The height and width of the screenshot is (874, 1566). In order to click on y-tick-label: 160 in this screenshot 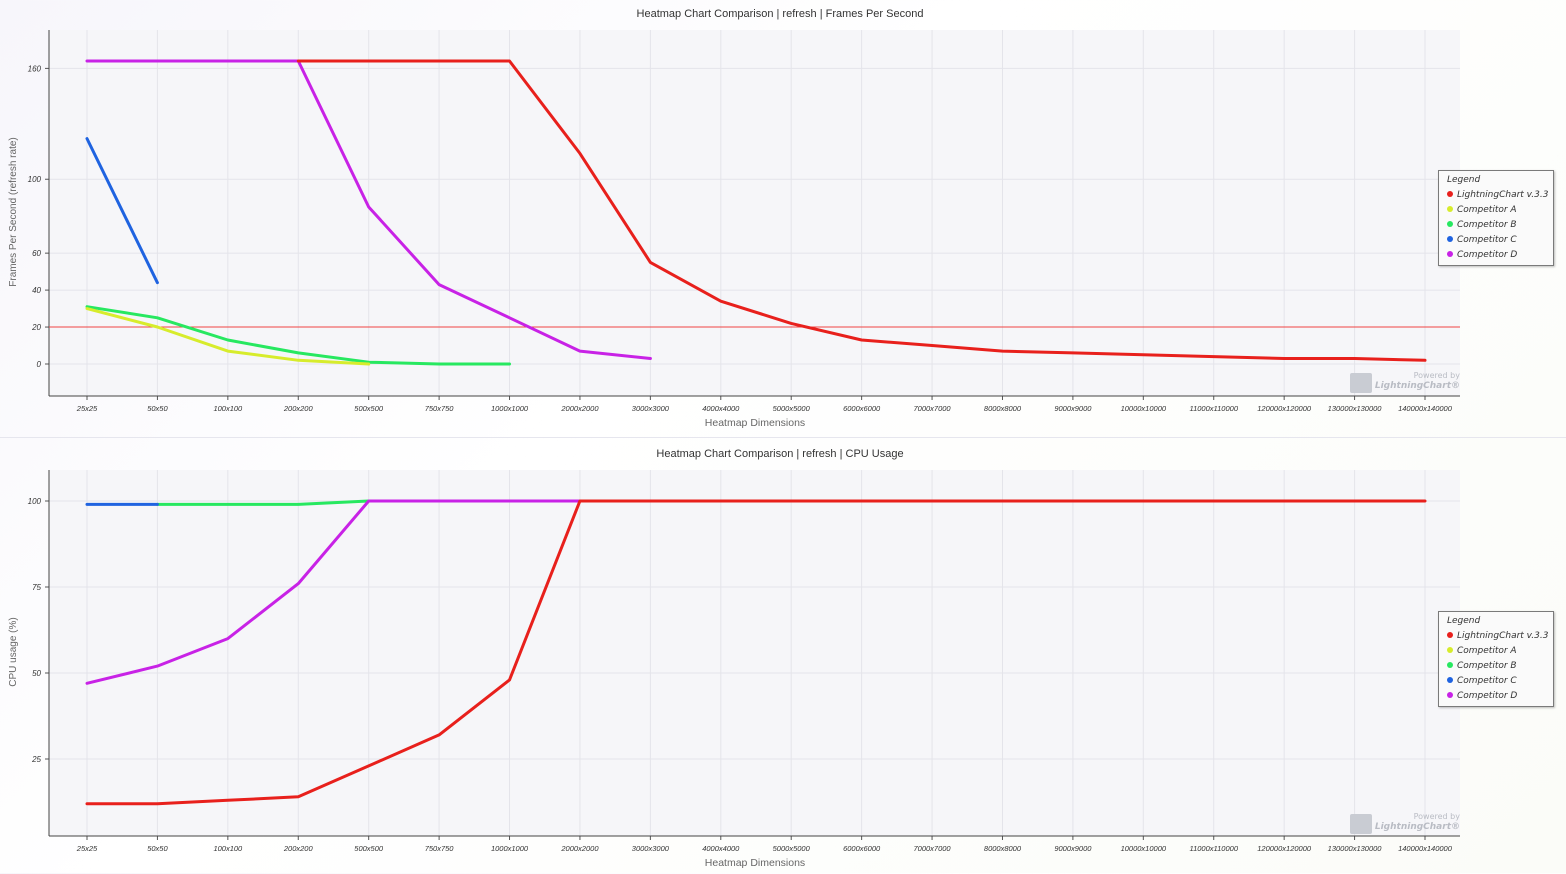, I will do `click(35, 68)`.